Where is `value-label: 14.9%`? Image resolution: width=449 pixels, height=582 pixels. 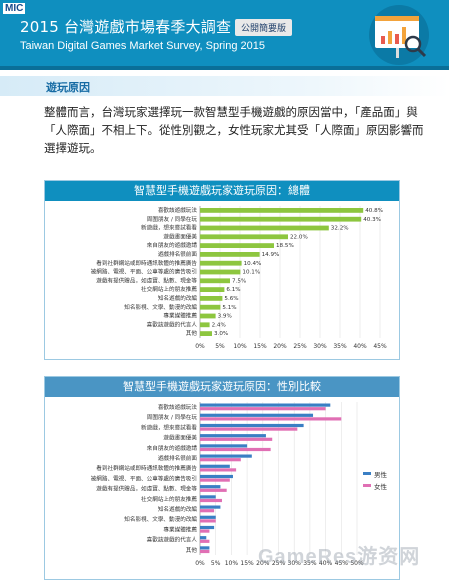
value-label: 14.9% is located at coordinates (271, 255).